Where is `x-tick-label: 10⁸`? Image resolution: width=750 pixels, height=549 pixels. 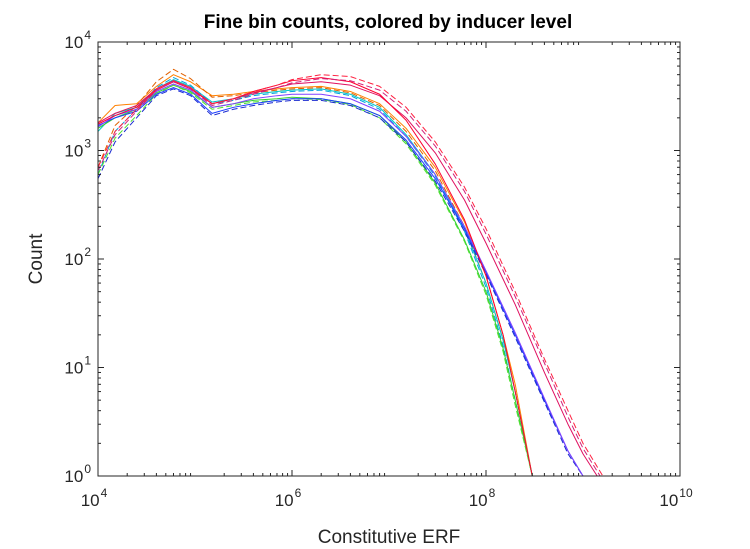
x-tick-label: 10⁸ is located at coordinates (482, 498).